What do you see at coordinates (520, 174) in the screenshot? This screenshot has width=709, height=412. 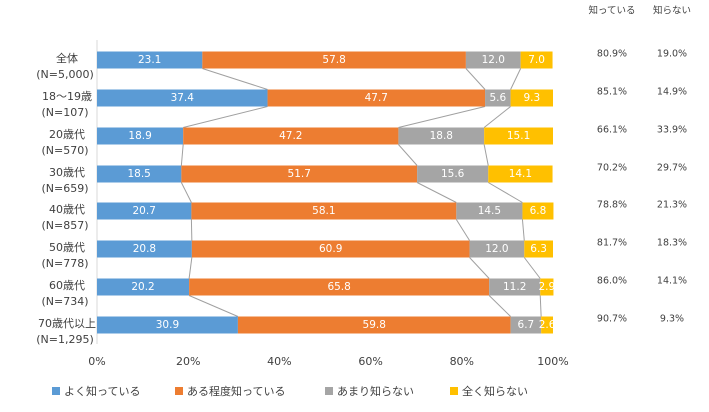 I see `data-label: 14.1` at bounding box center [520, 174].